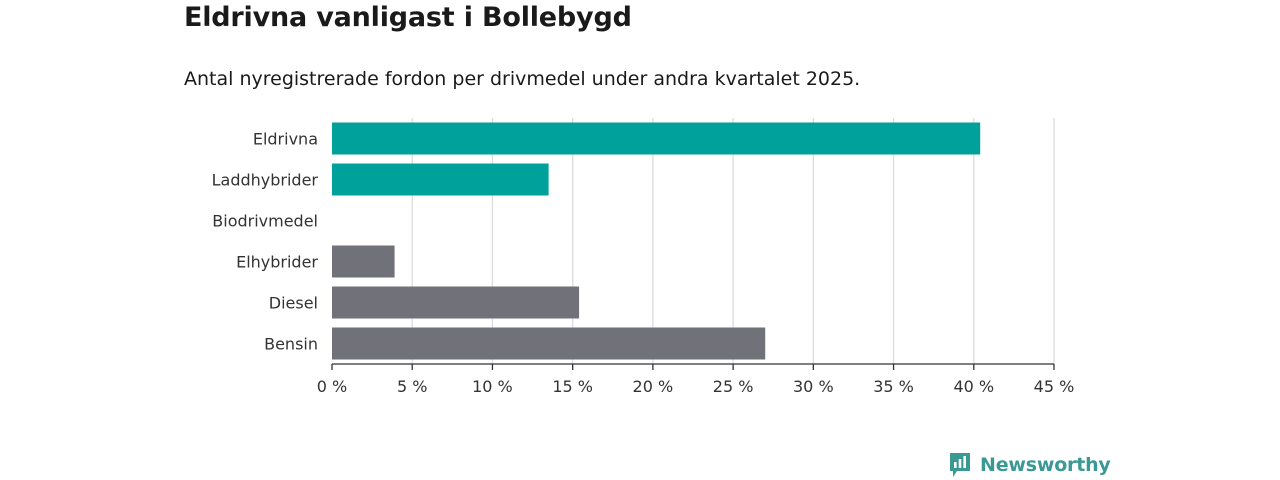  I want to click on x-tick-label: 25 %, so click(733, 386).